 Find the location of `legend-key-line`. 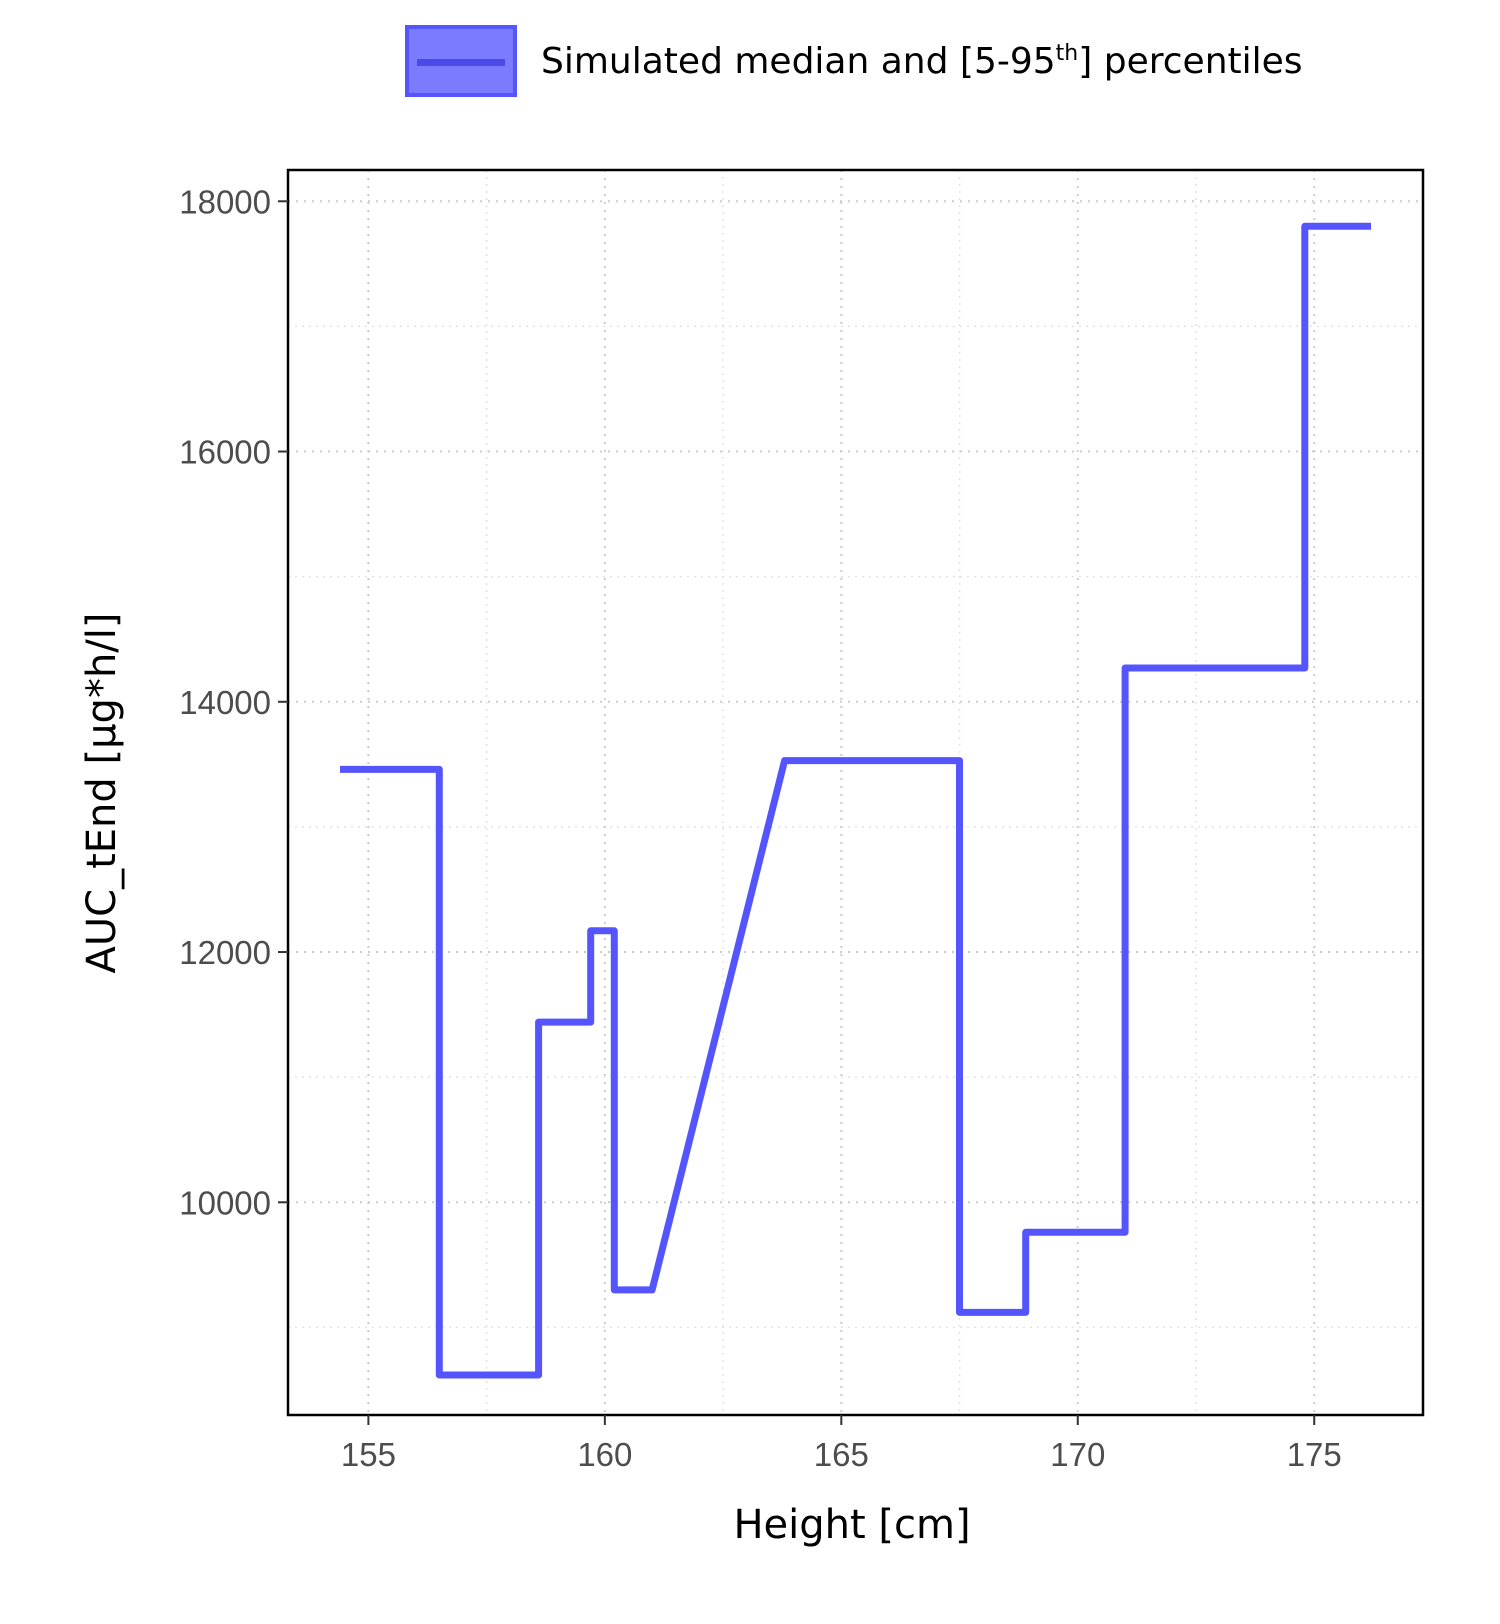

legend-key-line is located at coordinates (461, 62).